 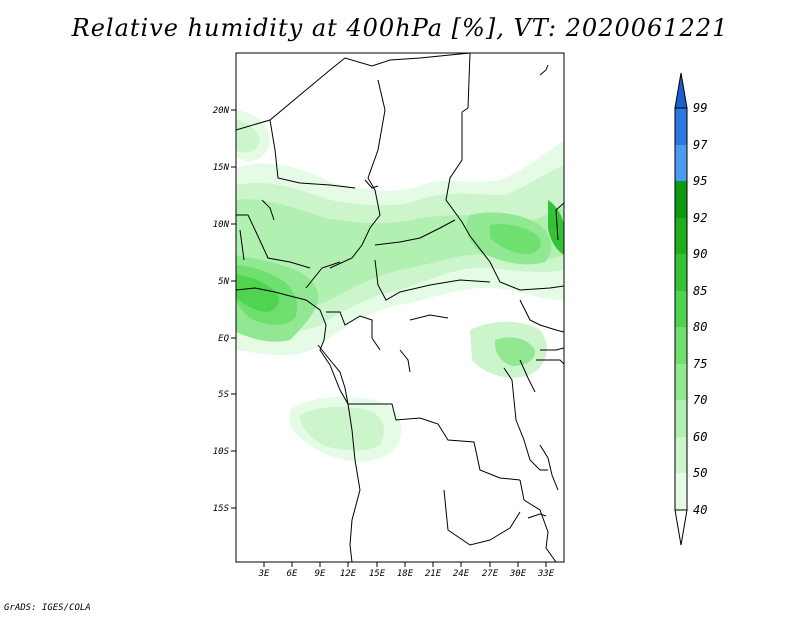 I want to click on colorbar-bottom-arrow, so click(x=681, y=527).